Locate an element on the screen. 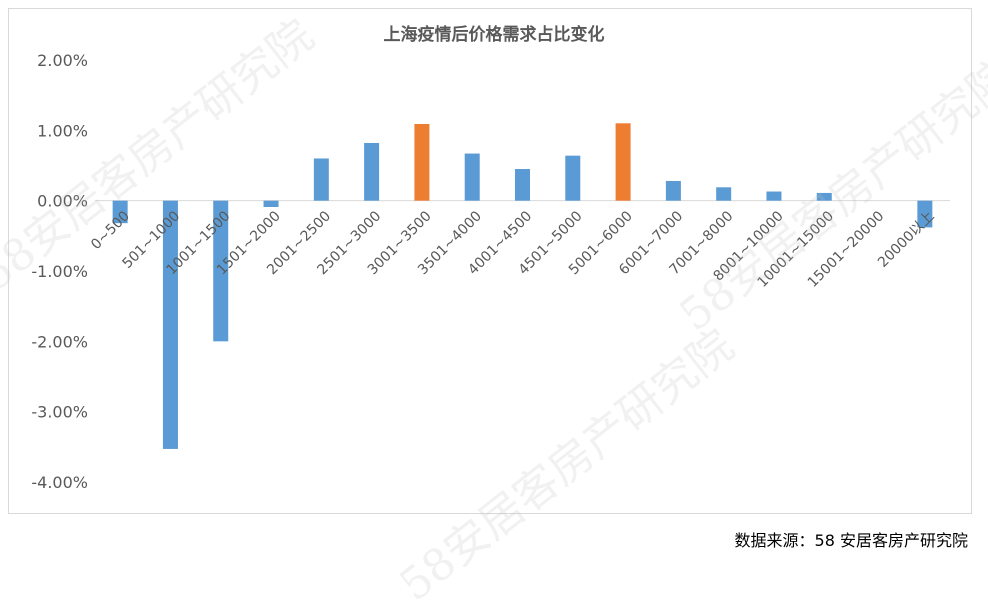  chart-title: 上海疫情后价格需求占比变化 is located at coordinates (494, 35).